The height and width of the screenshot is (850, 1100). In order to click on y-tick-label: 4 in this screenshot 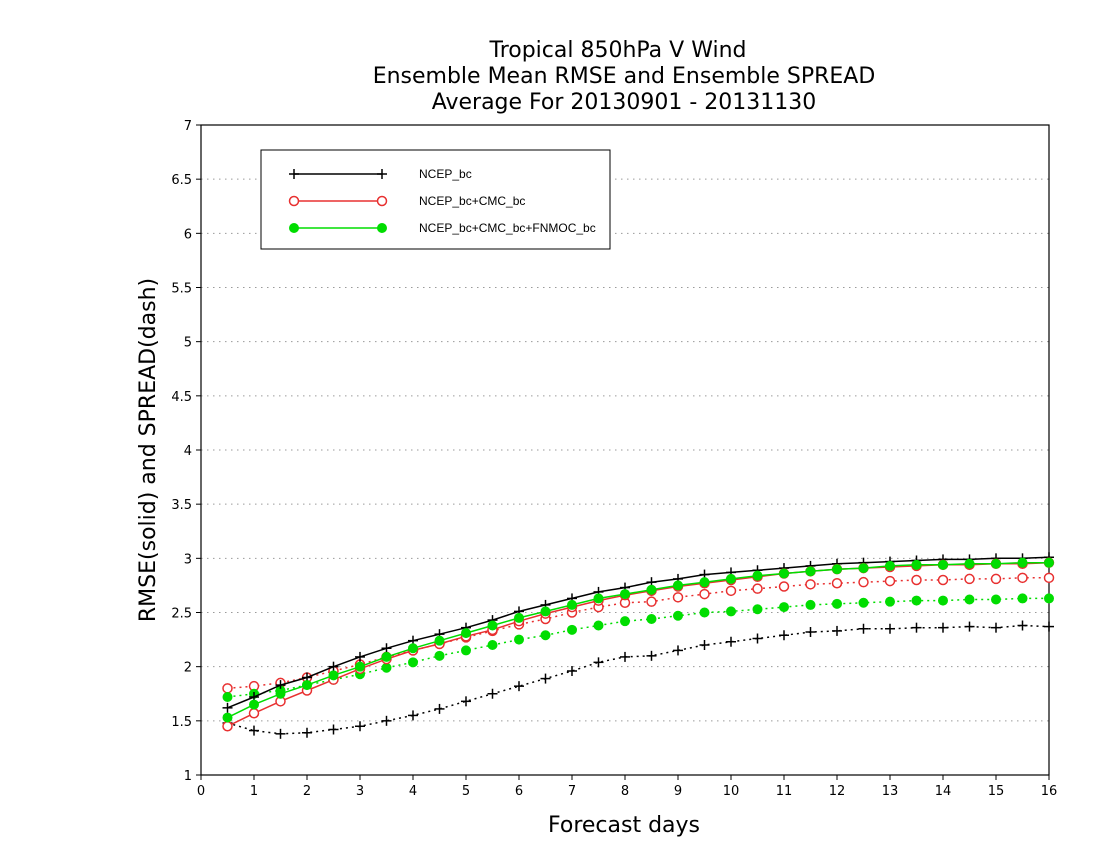, I will do `click(188, 451)`.